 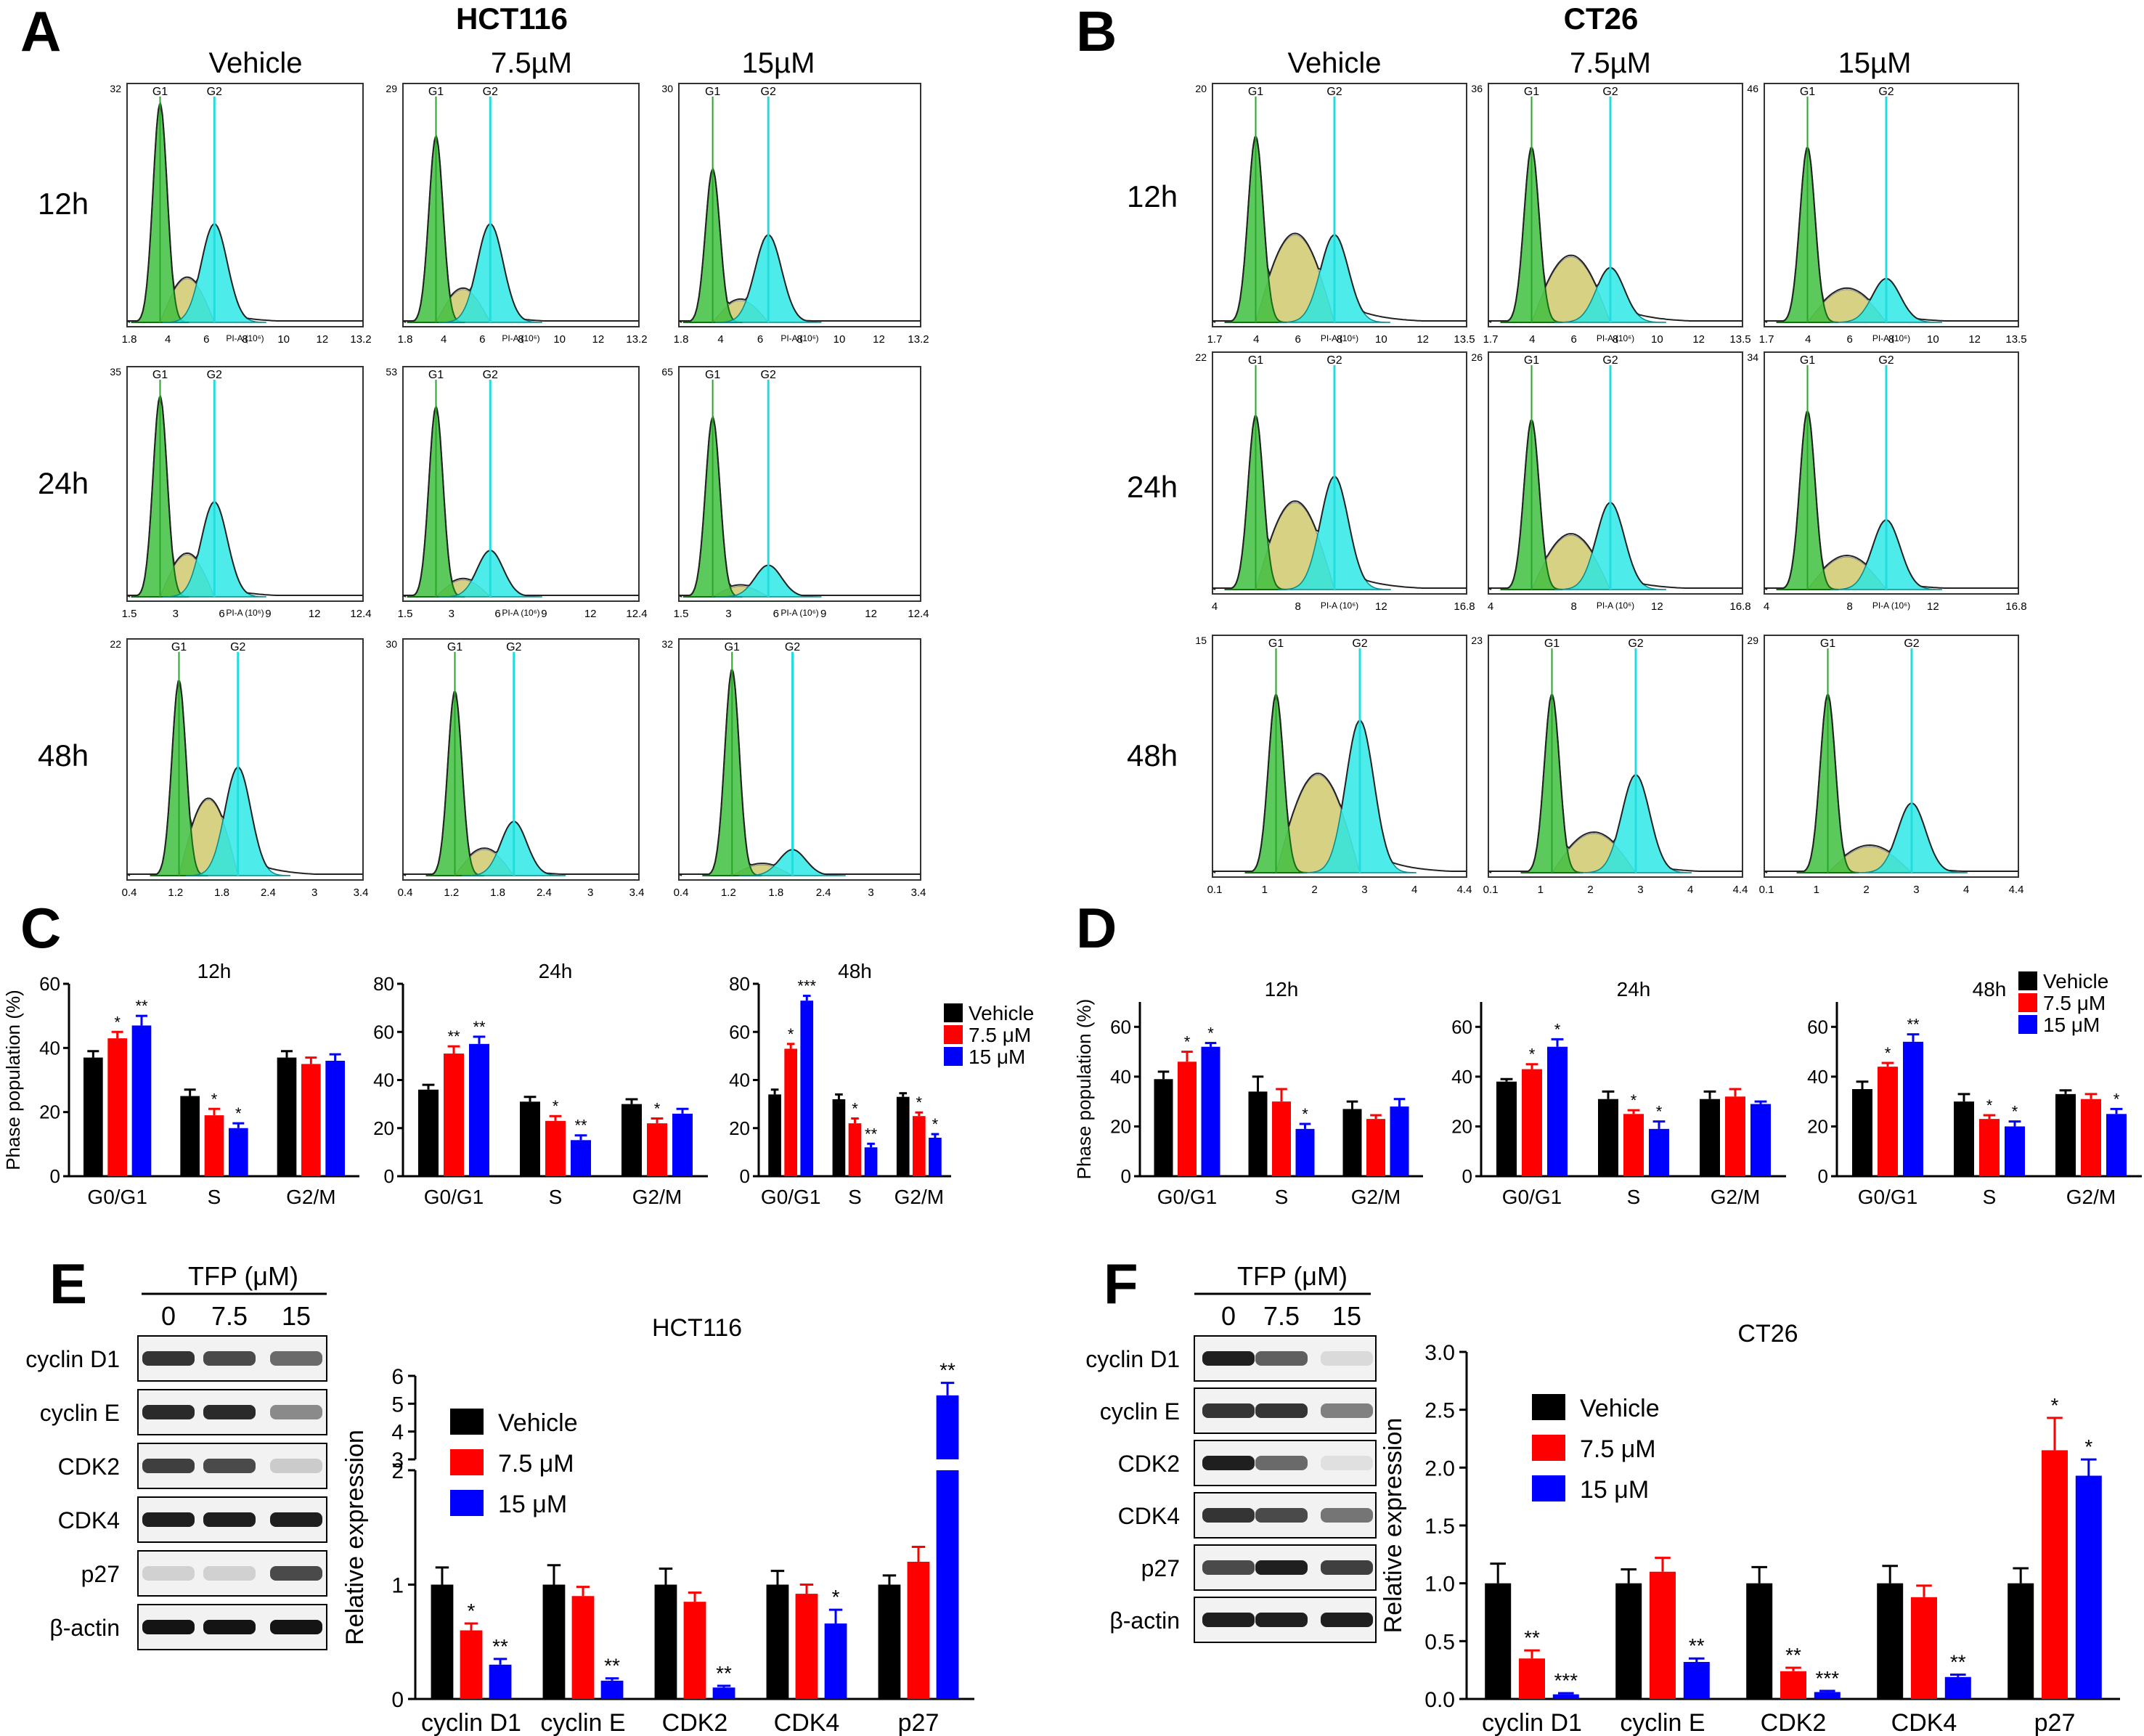 What do you see at coordinates (179, 647) in the screenshot?
I see `hist-a-2-0-g1-gate-label: G1` at bounding box center [179, 647].